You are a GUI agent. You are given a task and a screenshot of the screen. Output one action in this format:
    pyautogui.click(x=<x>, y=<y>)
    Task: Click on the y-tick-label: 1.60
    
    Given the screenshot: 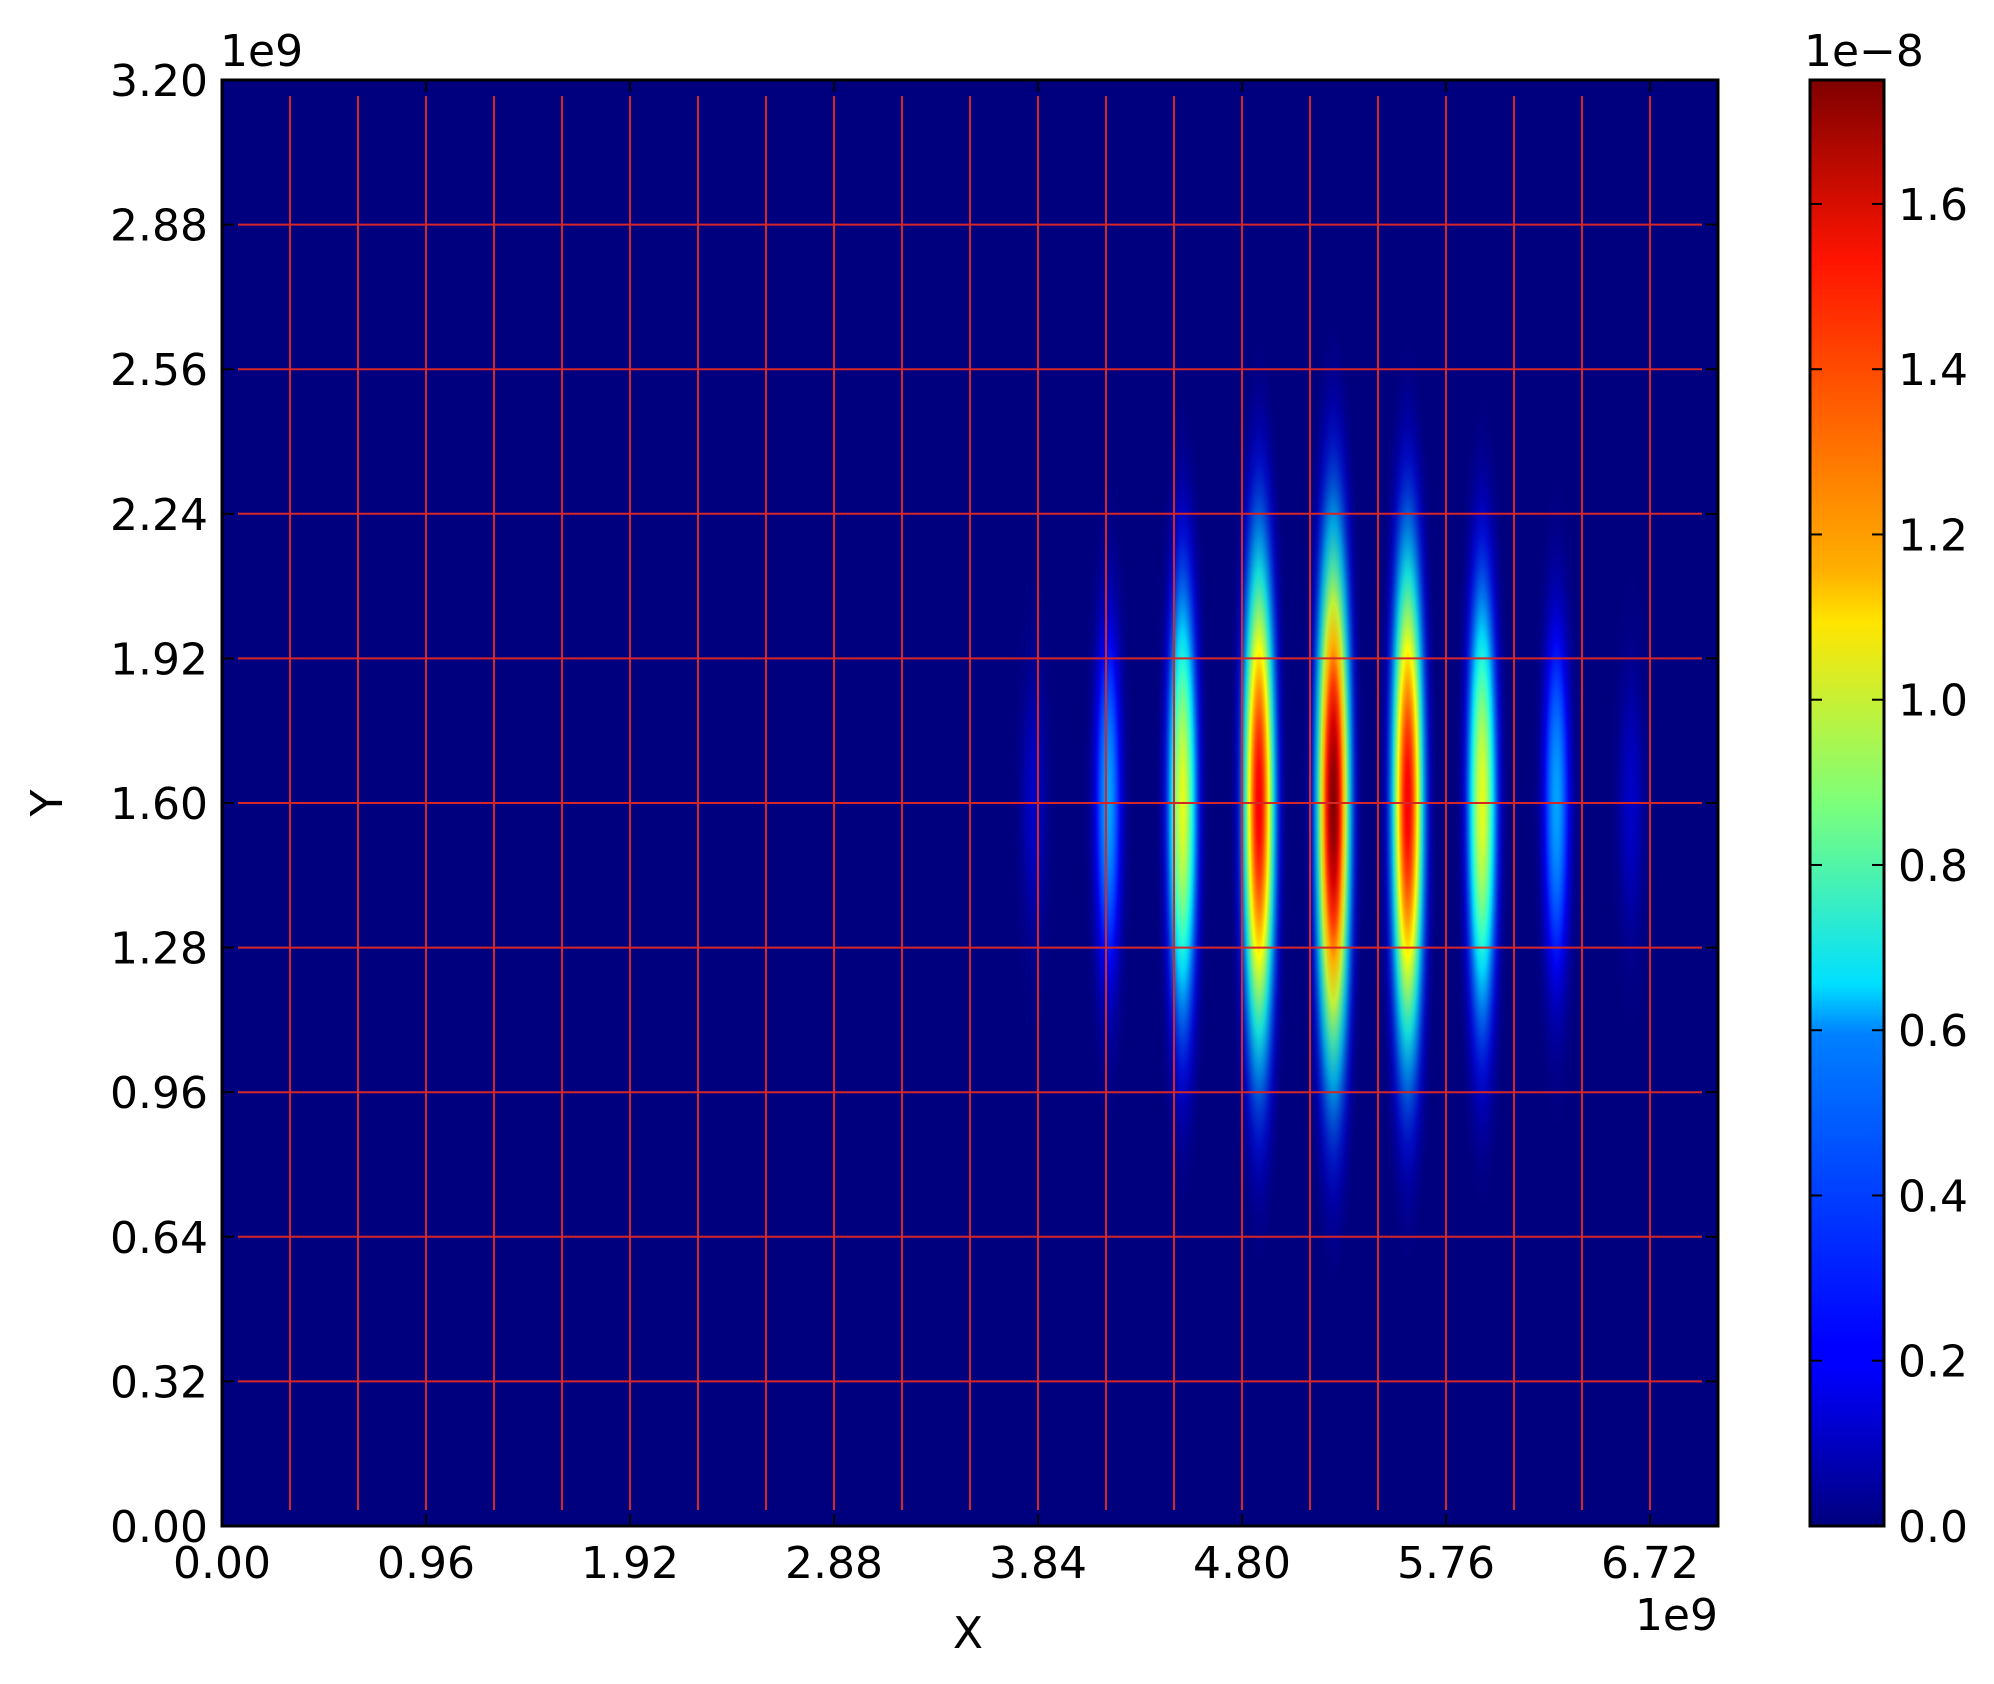 What is the action you would take?
    pyautogui.click(x=159, y=804)
    